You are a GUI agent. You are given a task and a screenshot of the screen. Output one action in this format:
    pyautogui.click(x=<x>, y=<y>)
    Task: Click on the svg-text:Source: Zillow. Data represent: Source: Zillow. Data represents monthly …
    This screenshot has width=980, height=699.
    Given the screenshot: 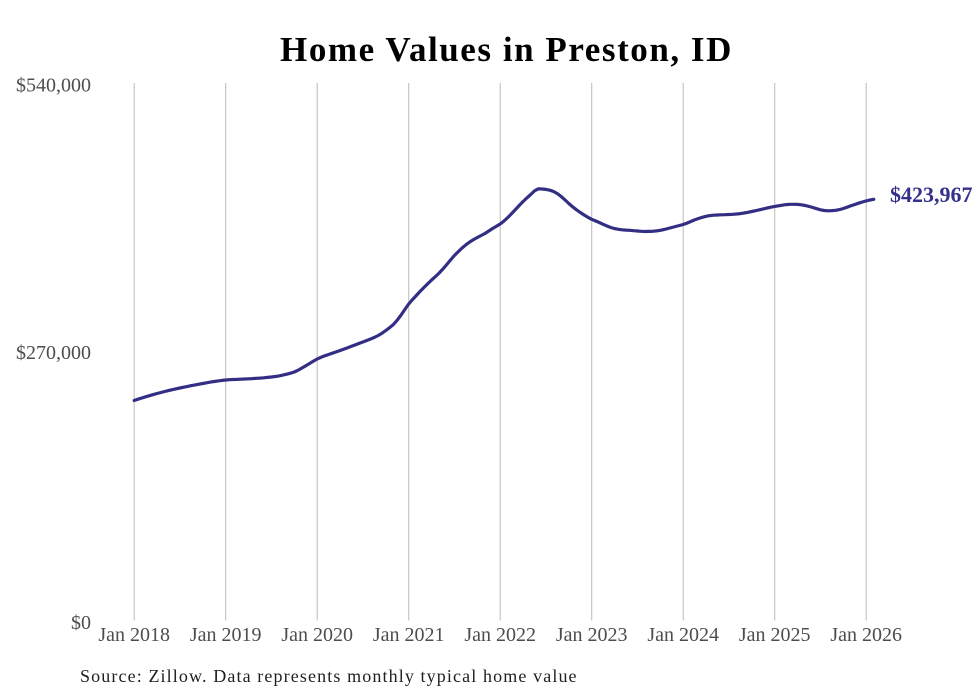 What is the action you would take?
    pyautogui.click(x=329, y=676)
    